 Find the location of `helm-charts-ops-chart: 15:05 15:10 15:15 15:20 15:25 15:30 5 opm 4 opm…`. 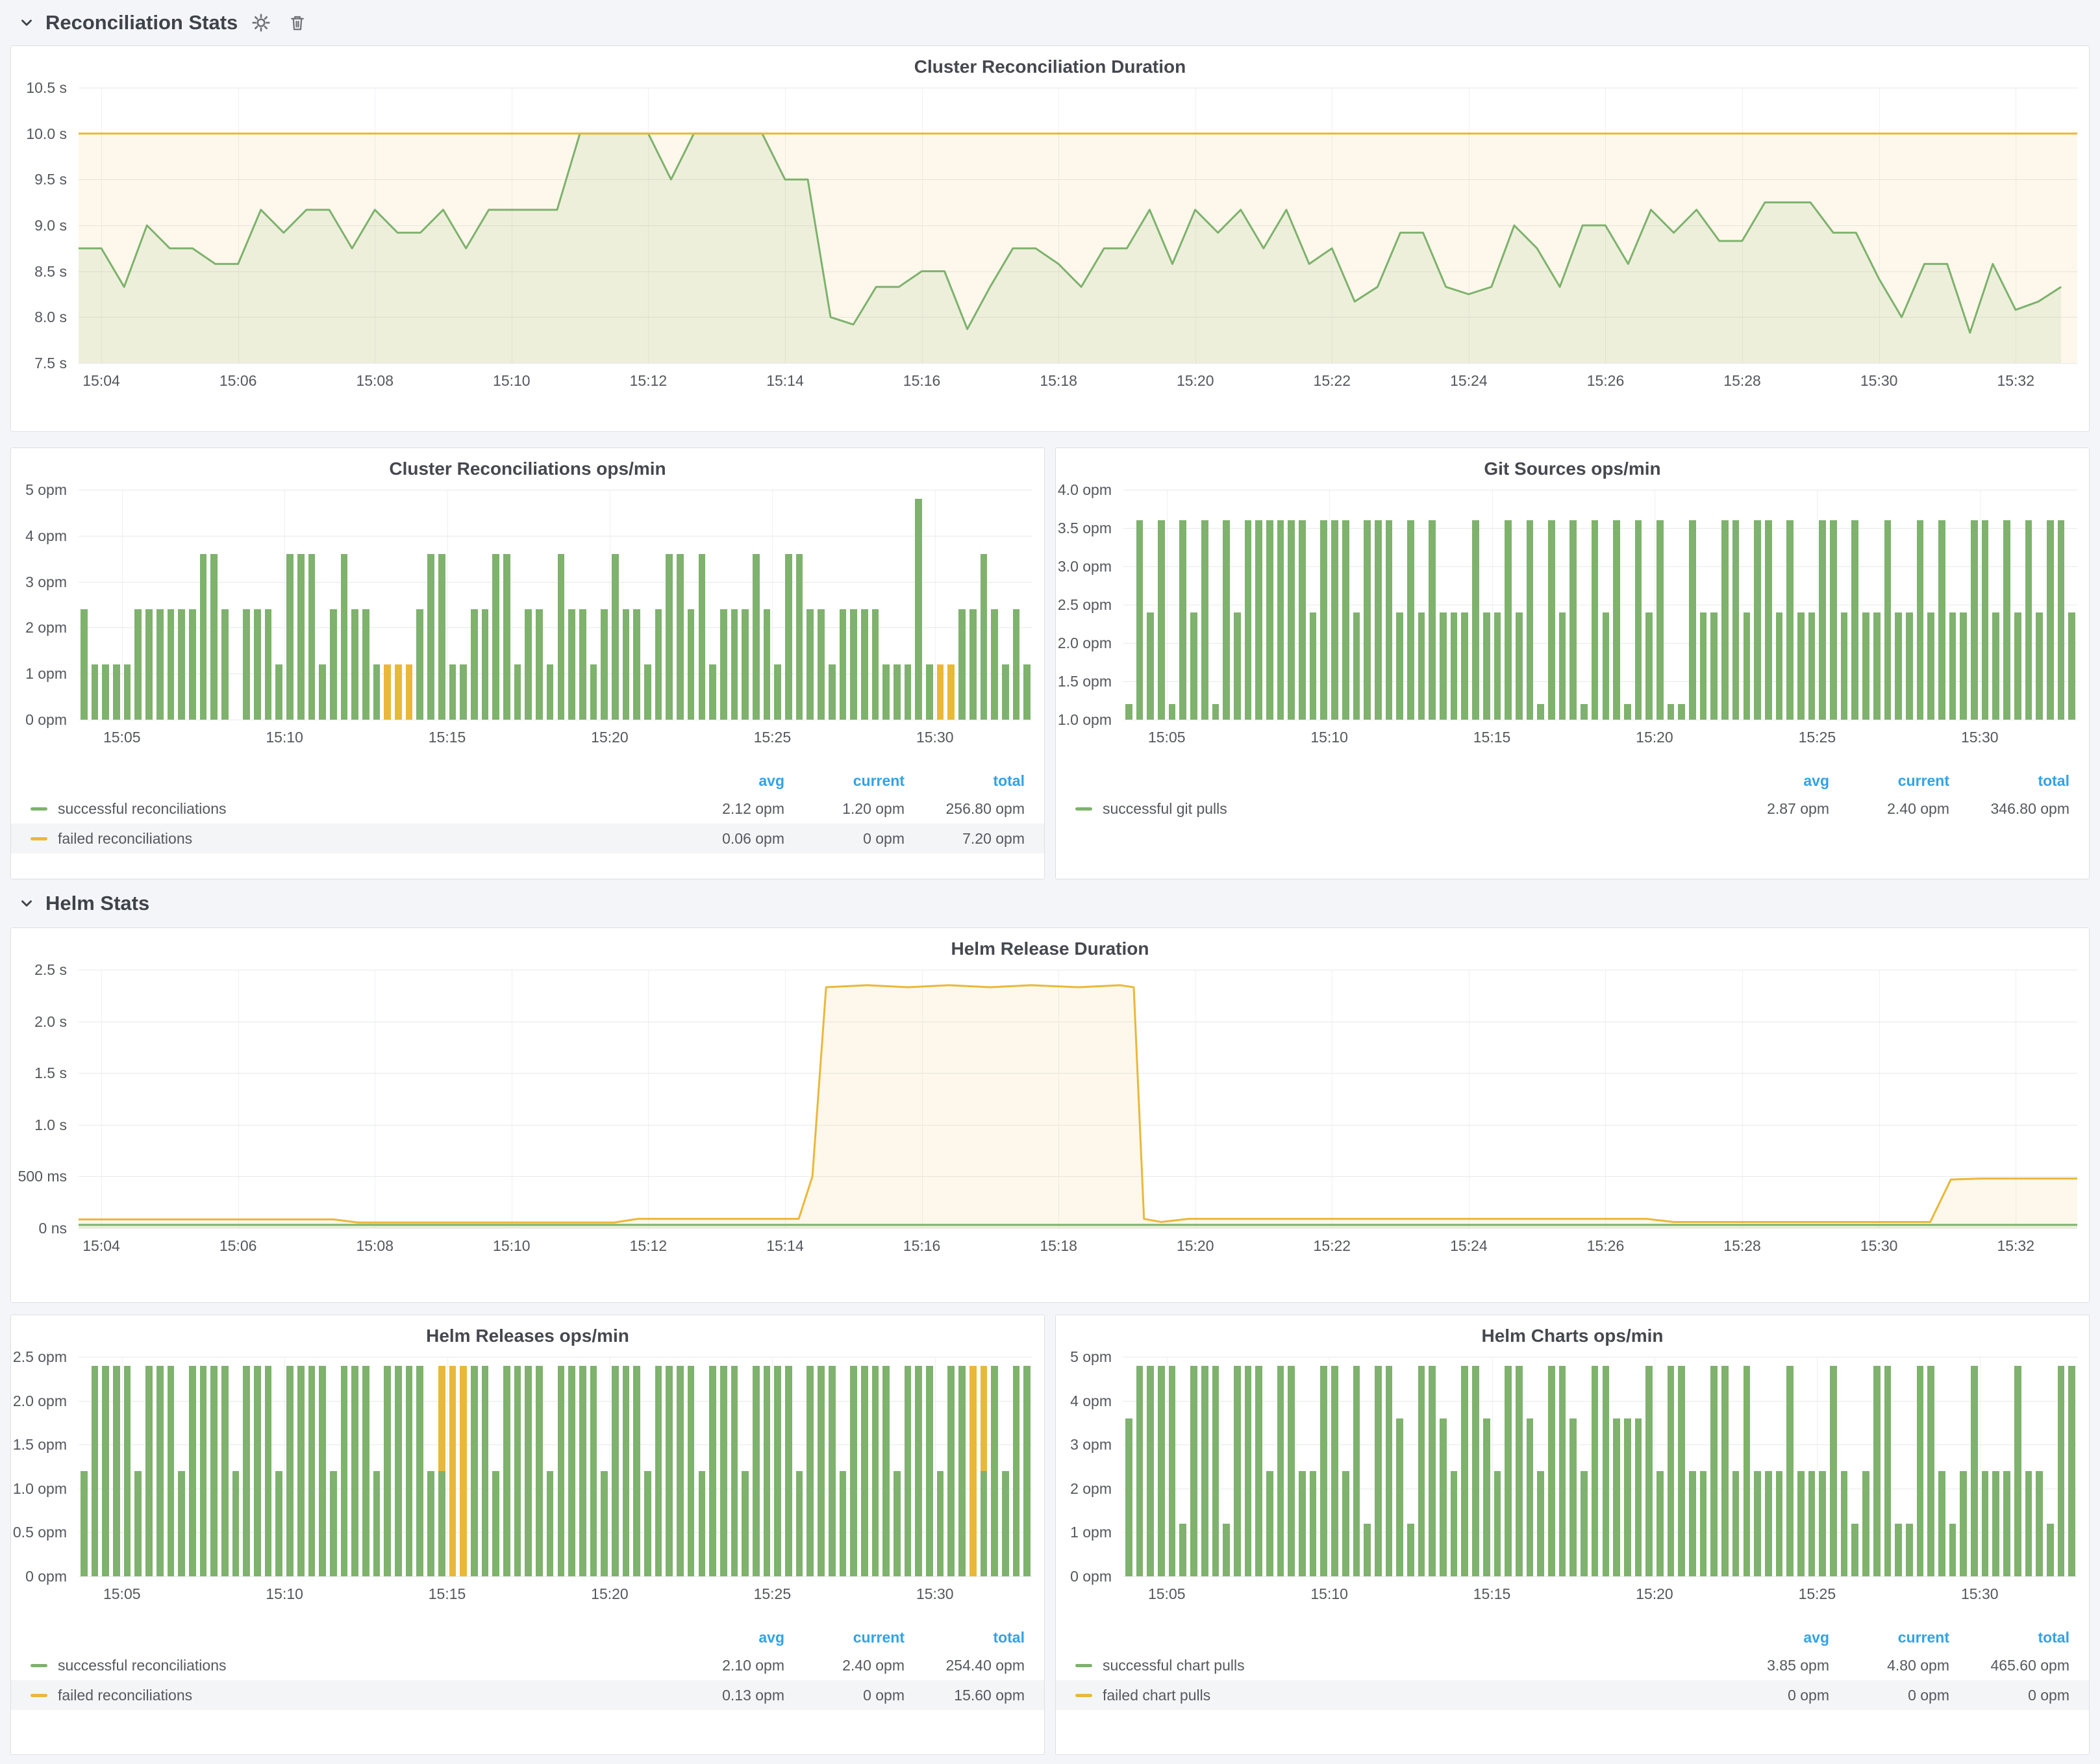

helm-charts-ops-chart: 15:05 15:10 15:15 15:20 15:25 15:30 5 opm 4 opm… is located at coordinates (1572, 1479).